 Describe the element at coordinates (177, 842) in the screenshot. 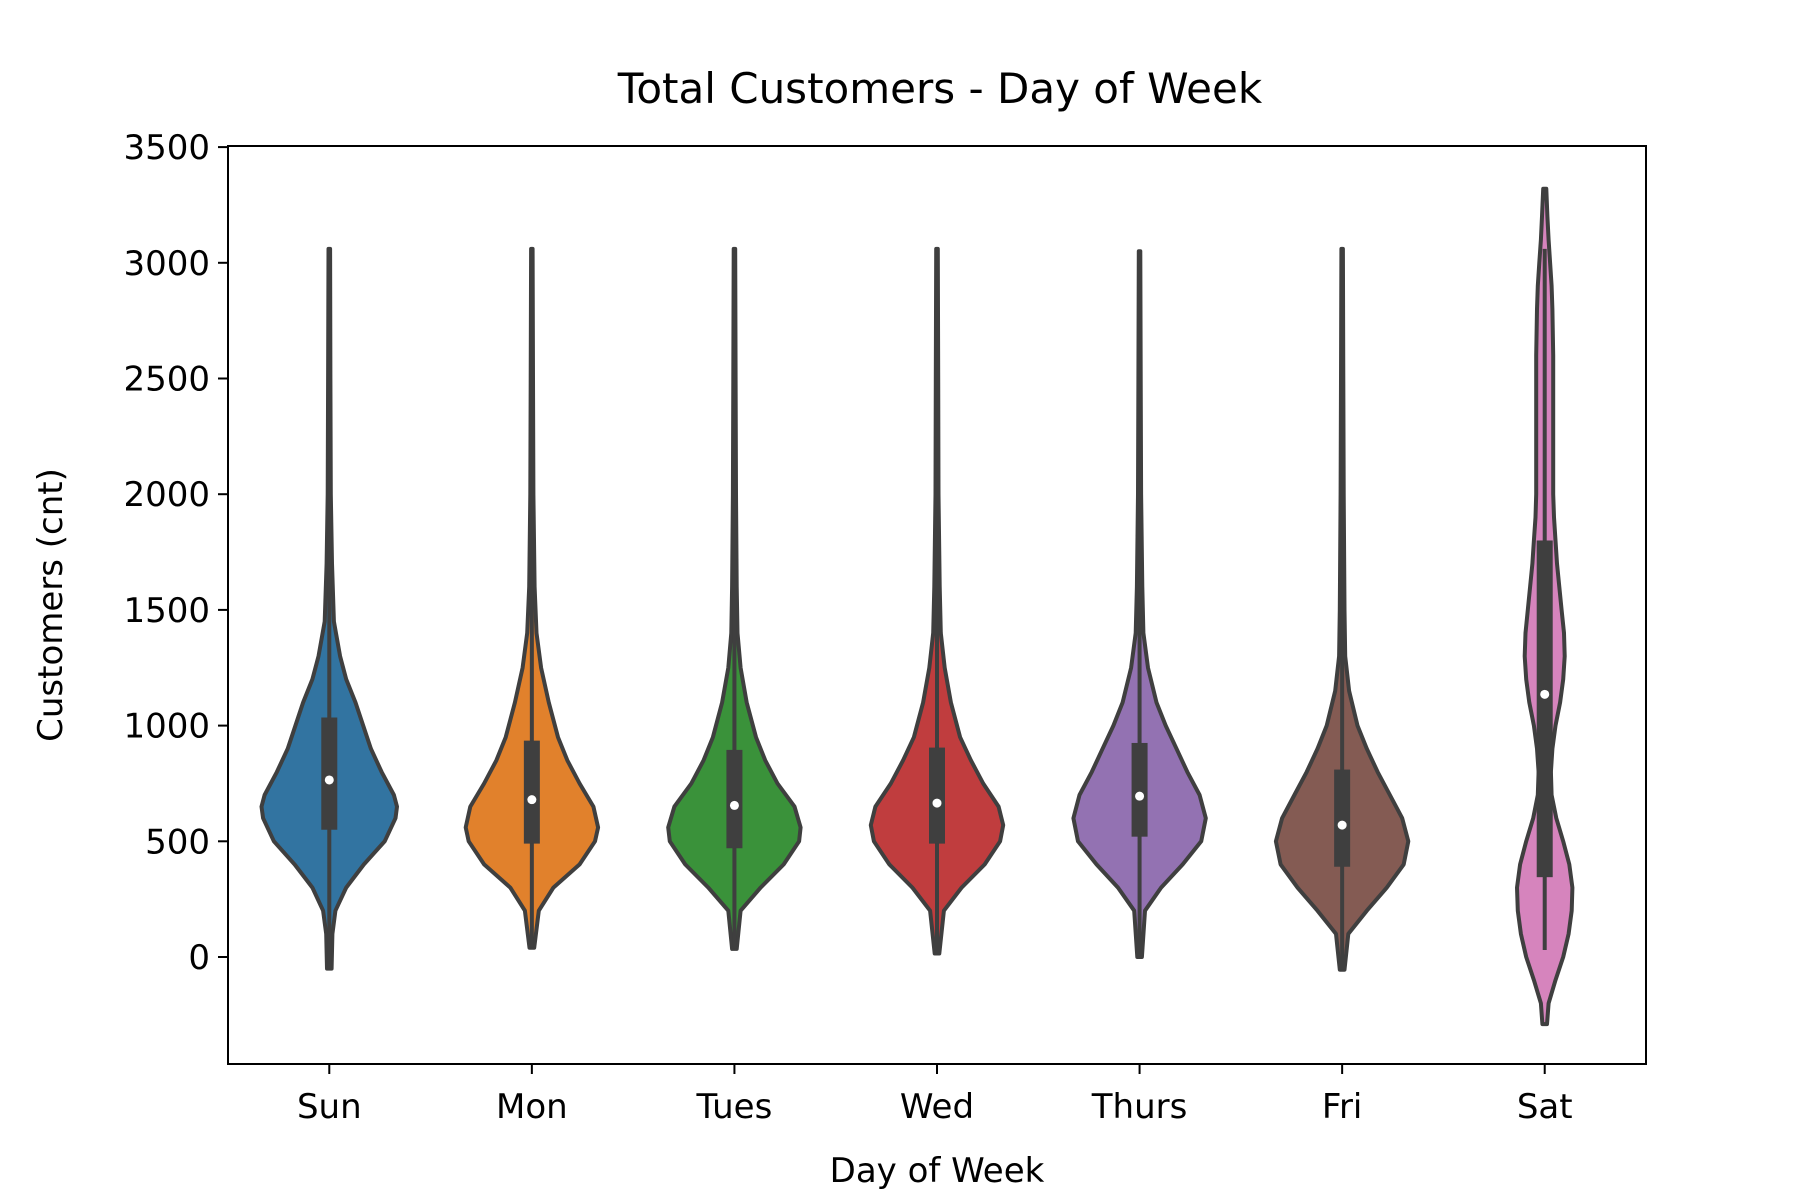

I see `y-tick-label: 500` at that location.